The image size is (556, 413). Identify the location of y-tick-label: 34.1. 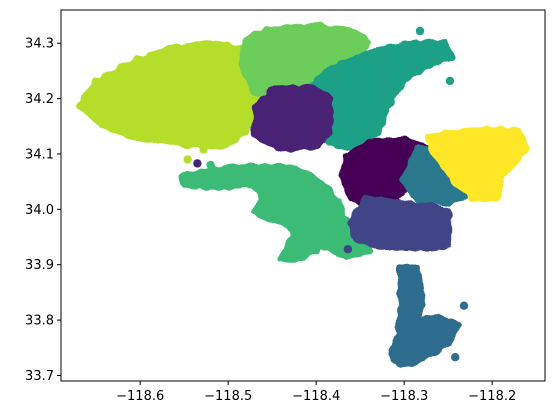
(39, 154).